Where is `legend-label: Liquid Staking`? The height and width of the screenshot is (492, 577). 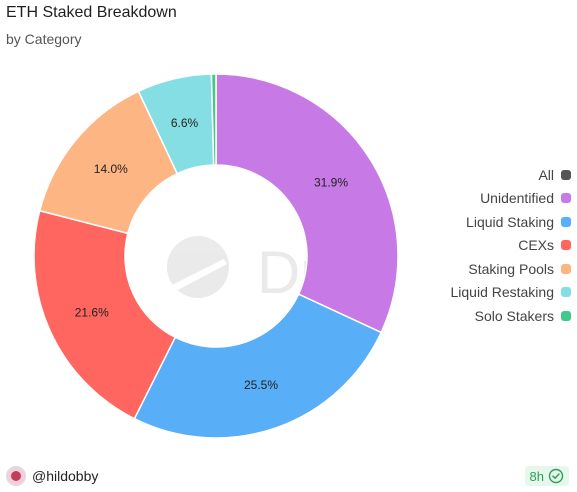
legend-label: Liquid Staking is located at coordinates (510, 221).